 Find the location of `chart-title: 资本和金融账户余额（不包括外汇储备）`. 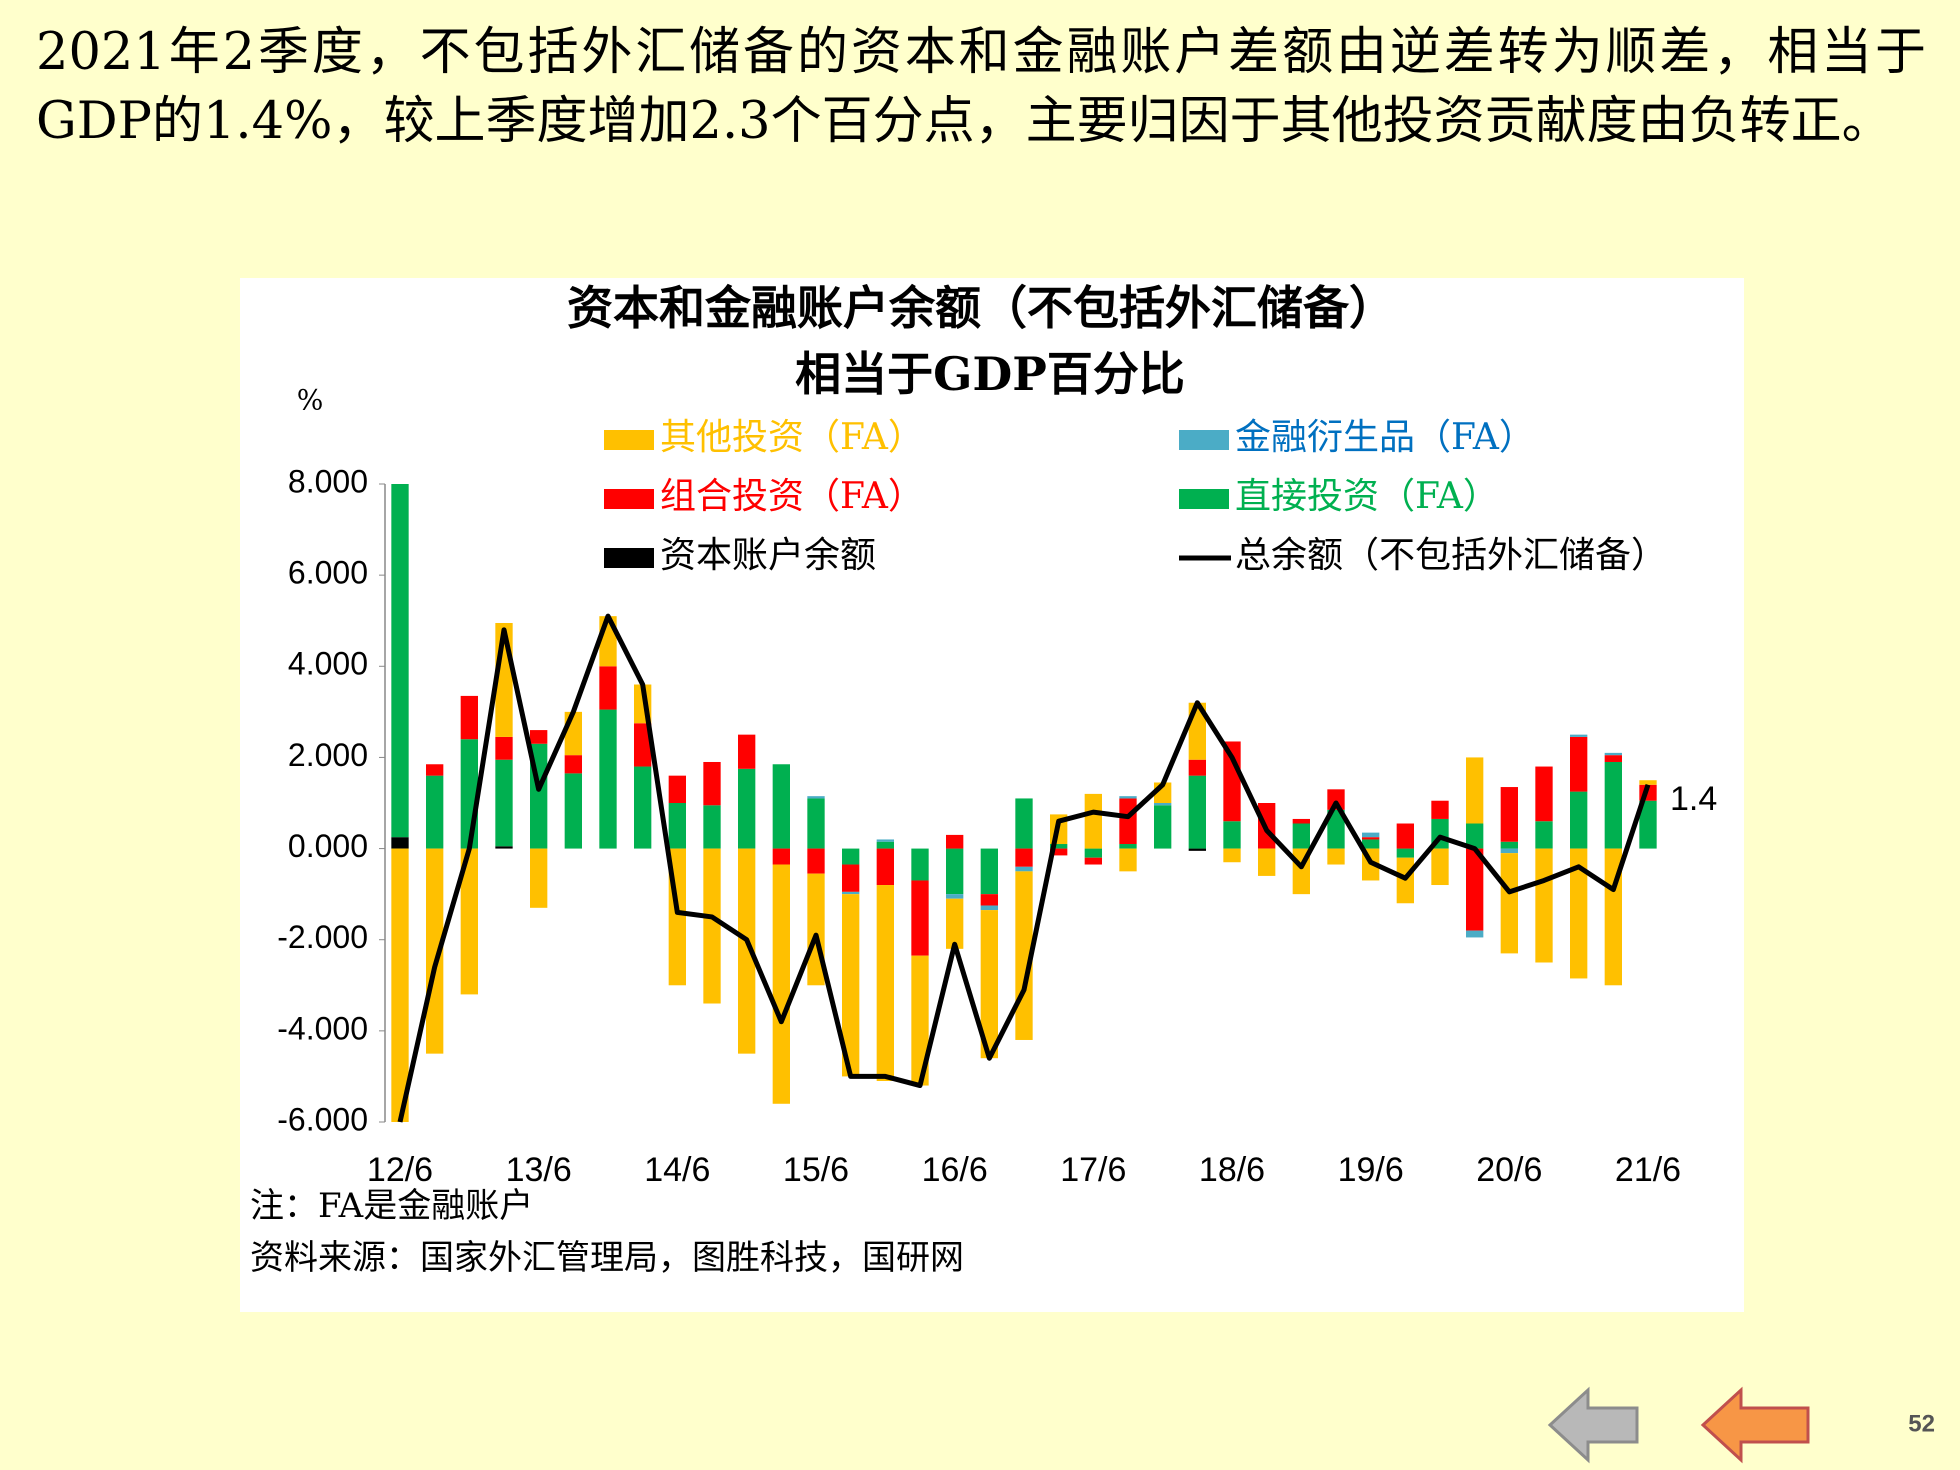

chart-title: 资本和金融账户余额（不包括外汇储备） is located at coordinates (981, 308).